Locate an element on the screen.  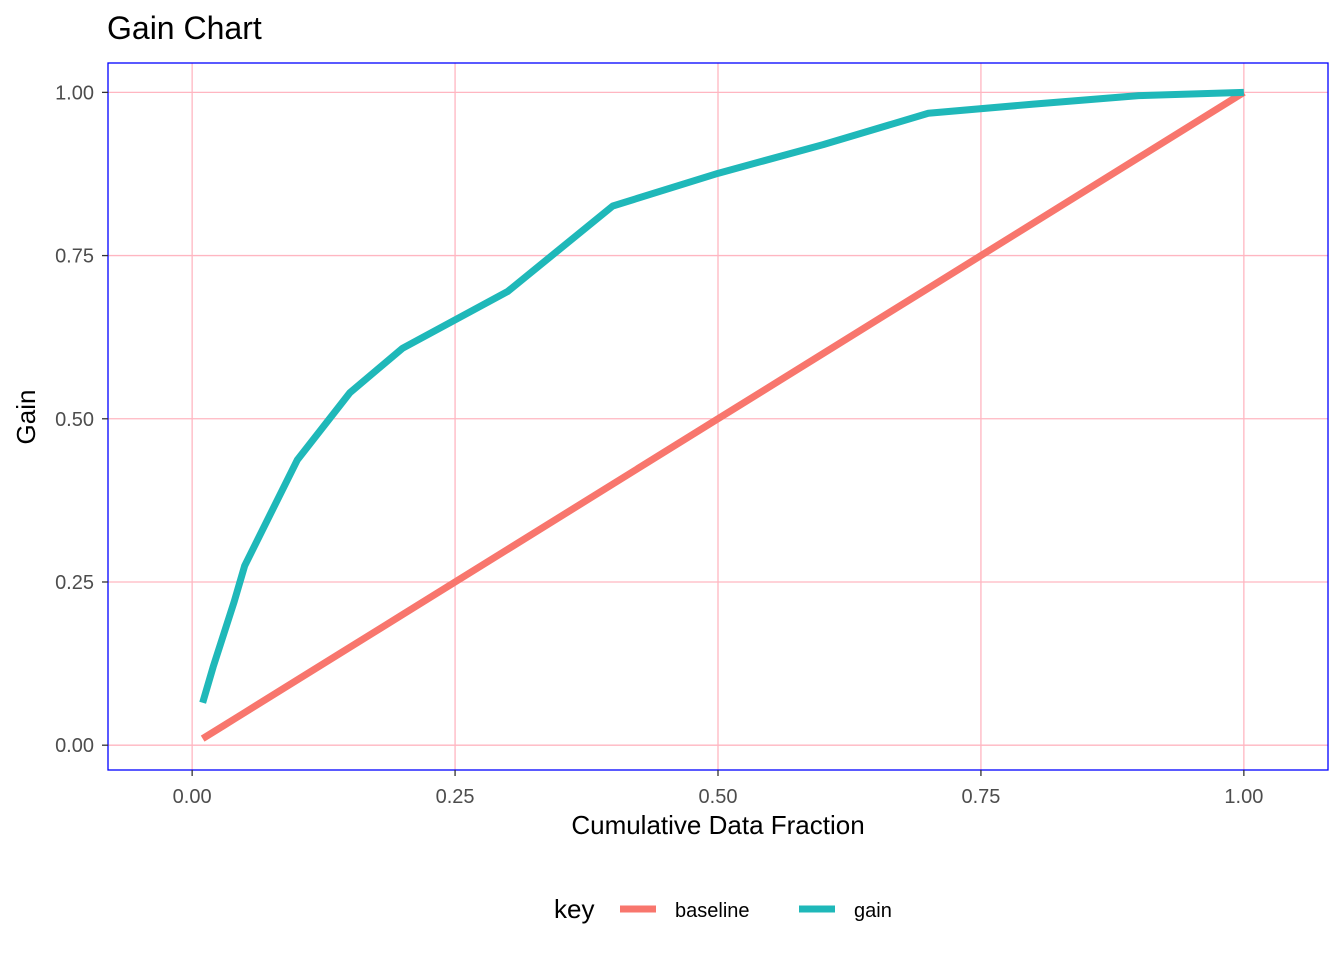
x-axis-title: Cumulative Data Fraction is located at coordinates (717, 825).